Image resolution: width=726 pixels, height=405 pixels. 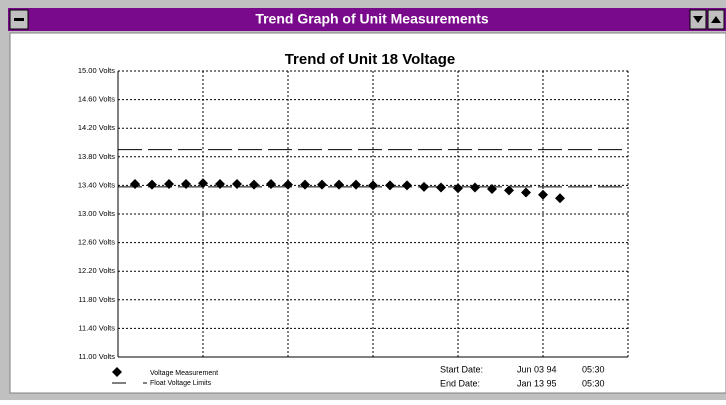 I want to click on start-label: Start Date:, so click(x=461, y=369).